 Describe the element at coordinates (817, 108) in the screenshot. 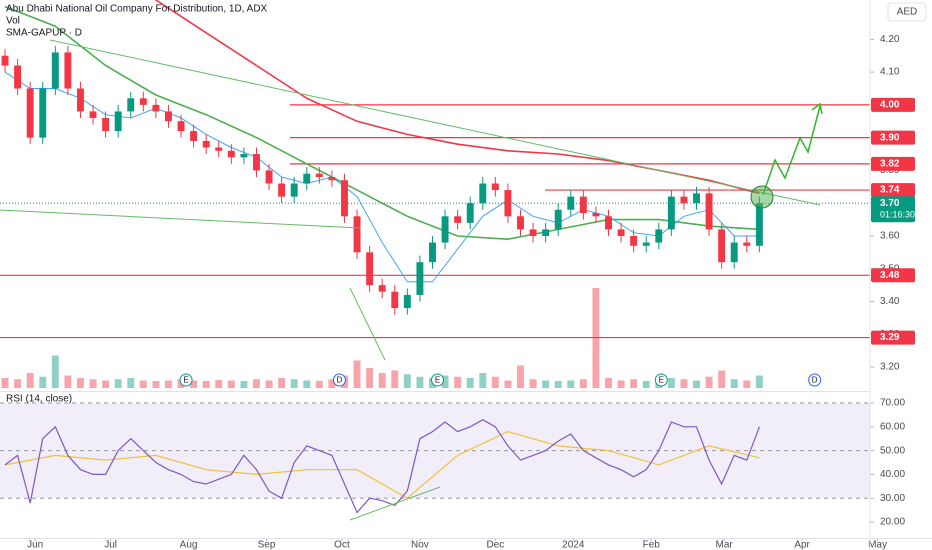

I see `arrow-head` at that location.